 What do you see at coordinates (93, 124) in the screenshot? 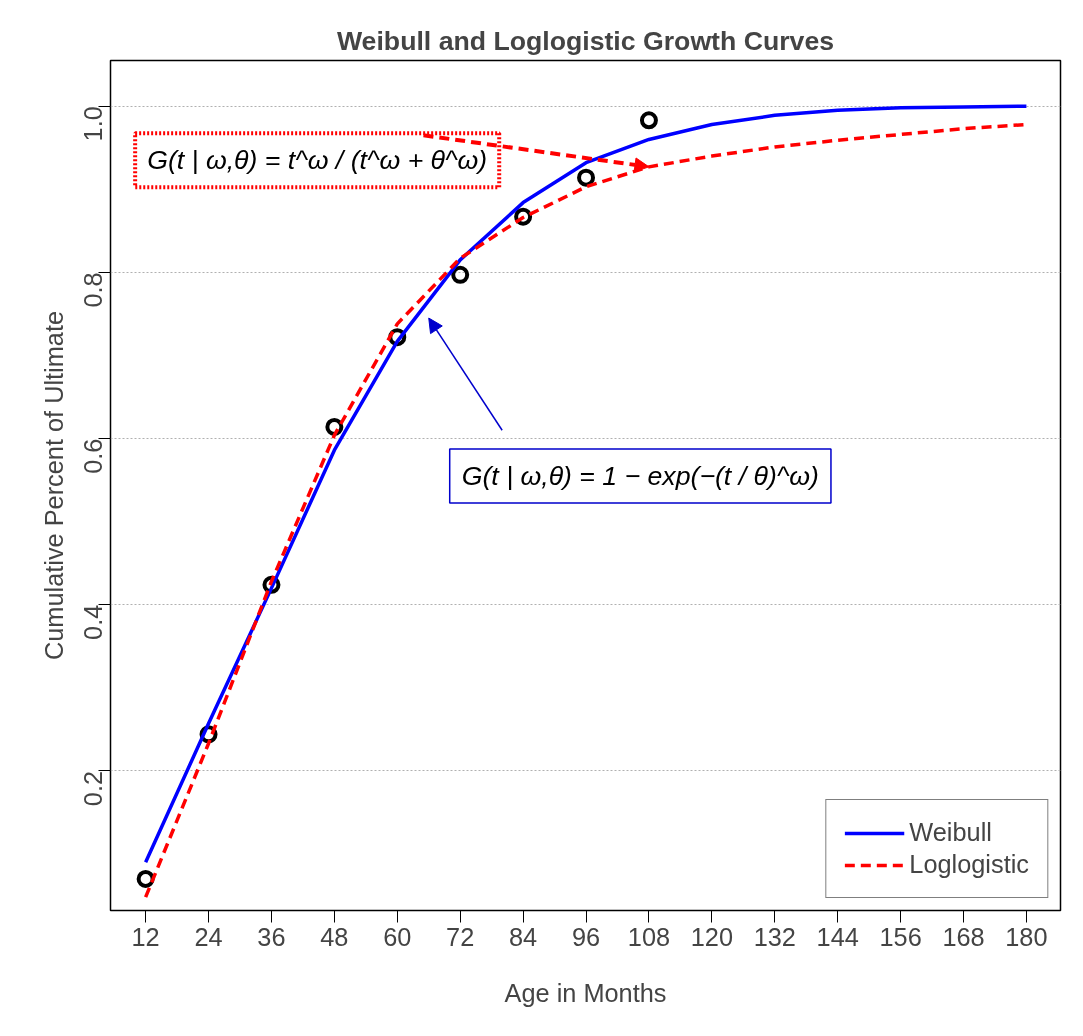
I see `y-tick-label: 1.0` at bounding box center [93, 124].